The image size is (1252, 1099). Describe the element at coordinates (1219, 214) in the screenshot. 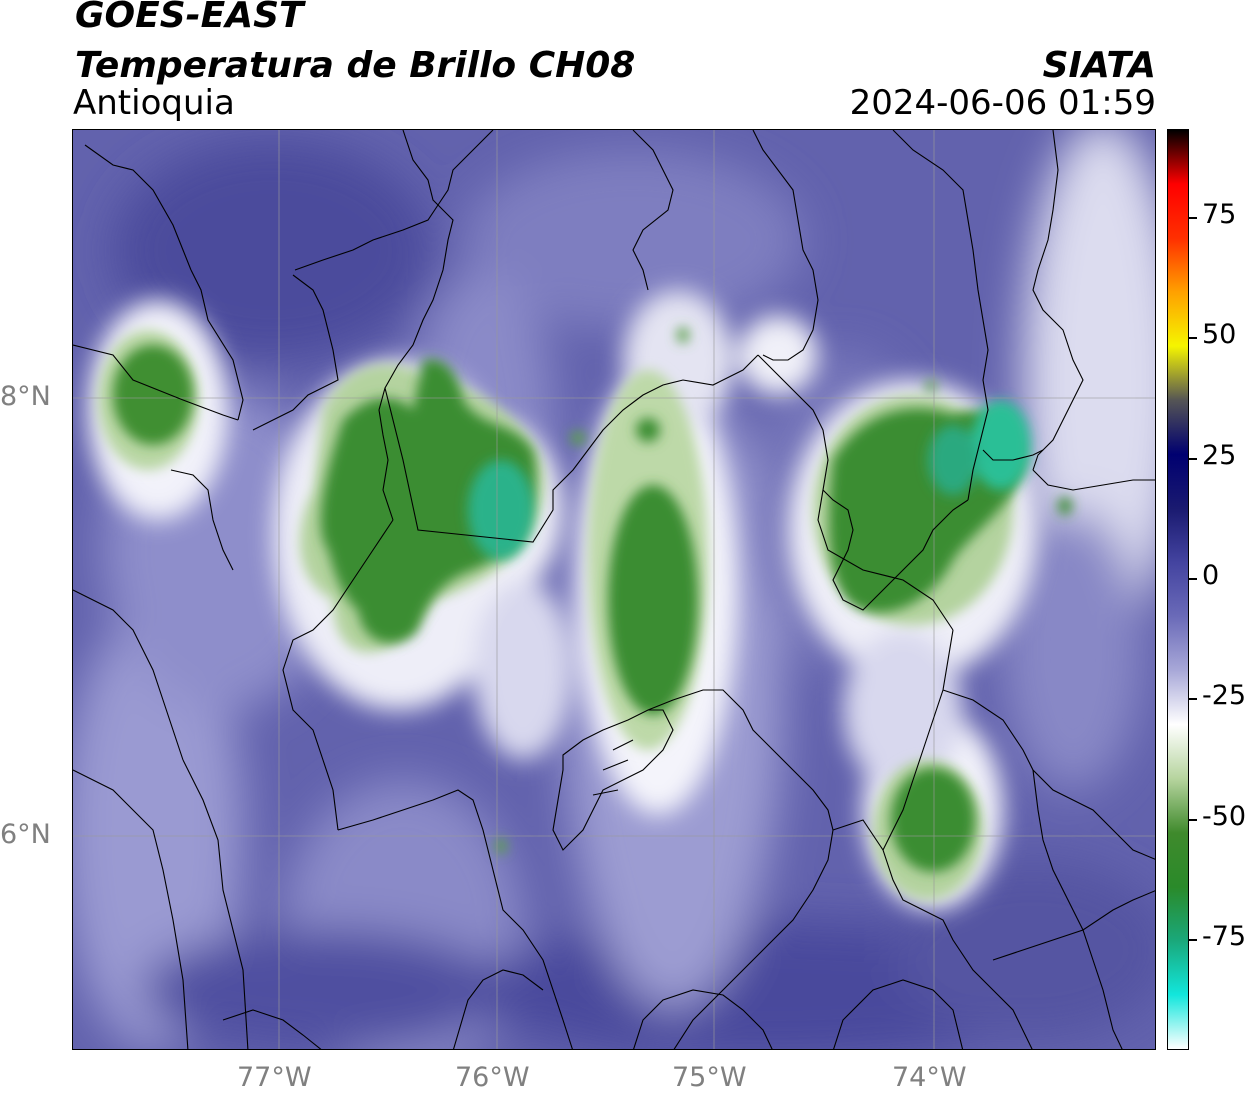

I see `colorbar-label-75: 75` at that location.